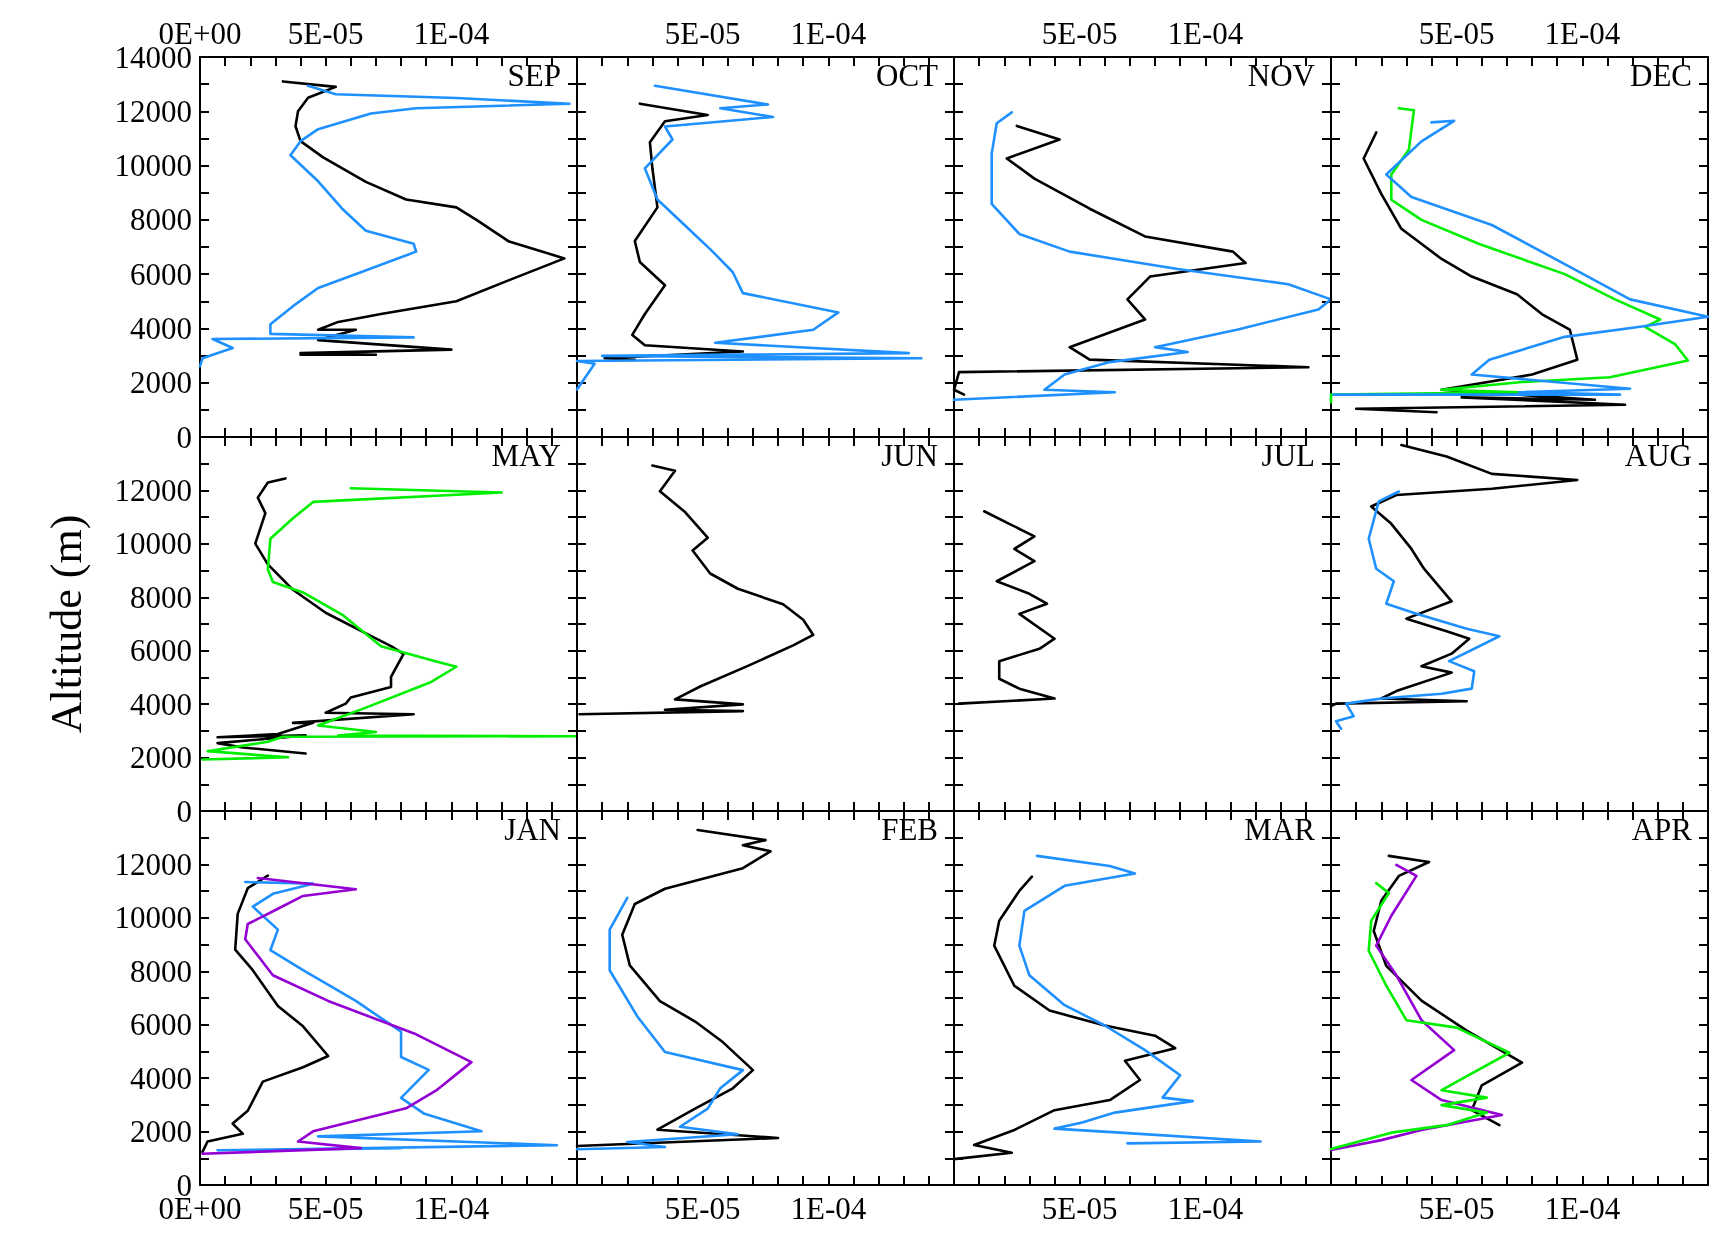  Describe the element at coordinates (534, 75) in the screenshot. I see `annotation: SEP` at that location.